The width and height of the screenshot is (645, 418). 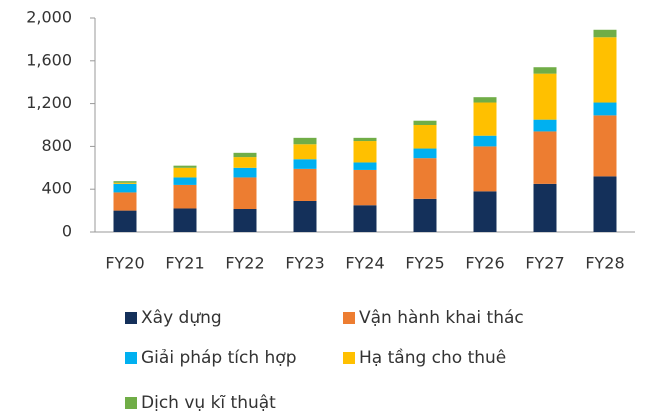 I want to click on x-tick-label: FY24, so click(x=364, y=263).